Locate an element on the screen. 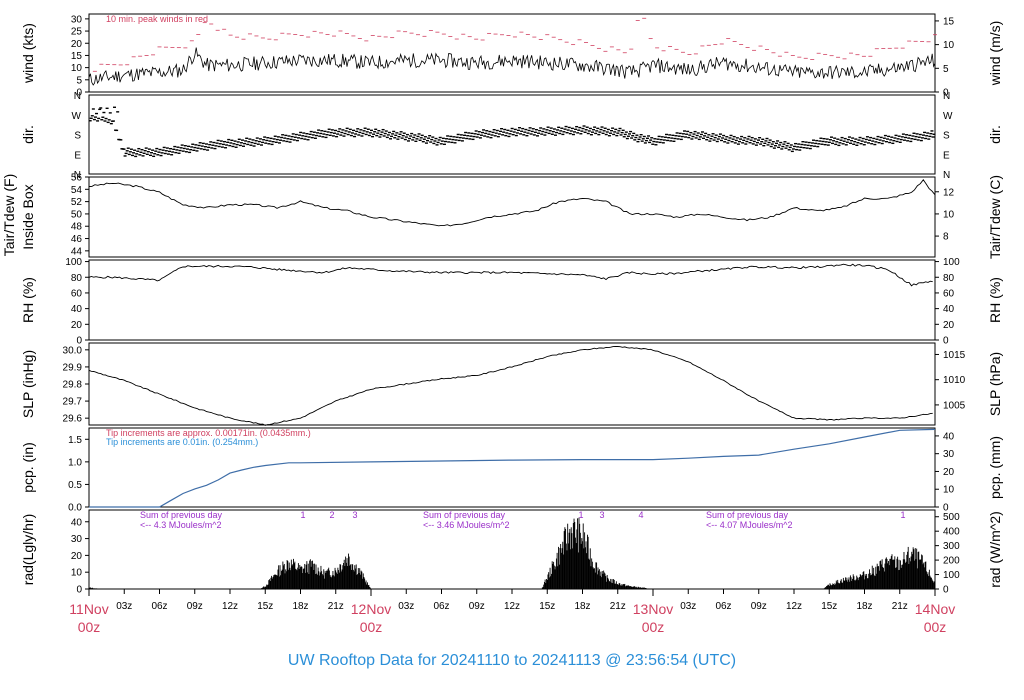 The height and width of the screenshot is (700, 1024). rh-left-tick-label: 40 is located at coordinates (77, 309).